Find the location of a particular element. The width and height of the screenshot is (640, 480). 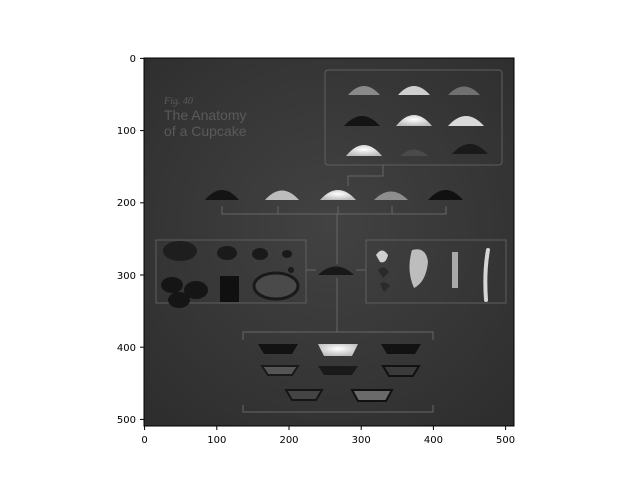

bottom-group is located at coordinates (338, 345).